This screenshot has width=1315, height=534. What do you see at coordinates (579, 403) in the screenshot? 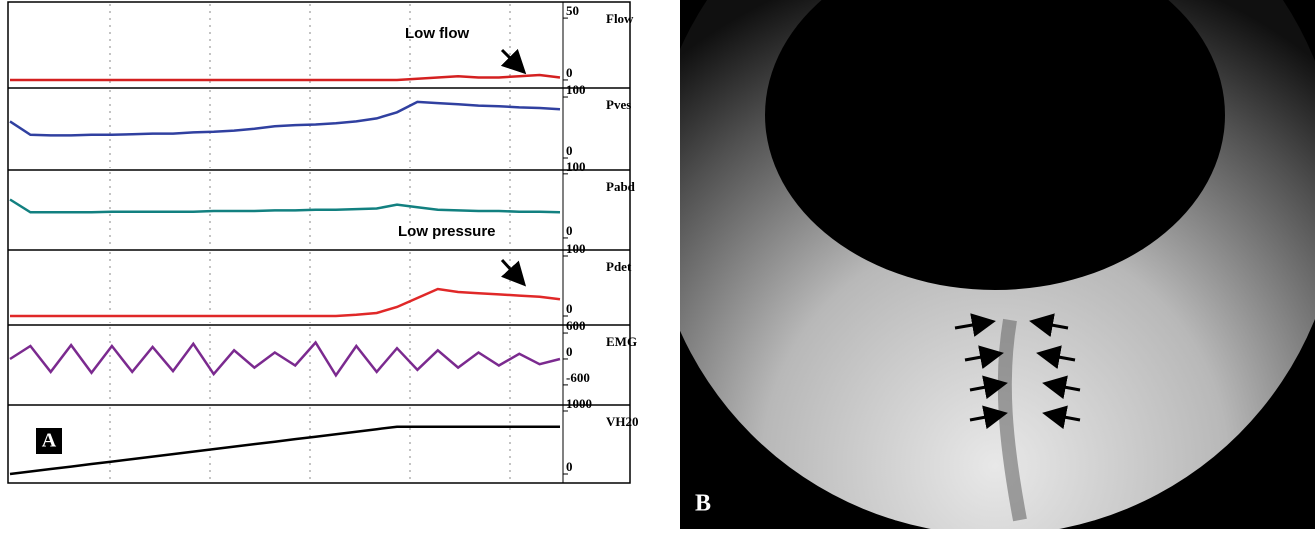
I see `y-tick-label: 1000` at bounding box center [579, 403].